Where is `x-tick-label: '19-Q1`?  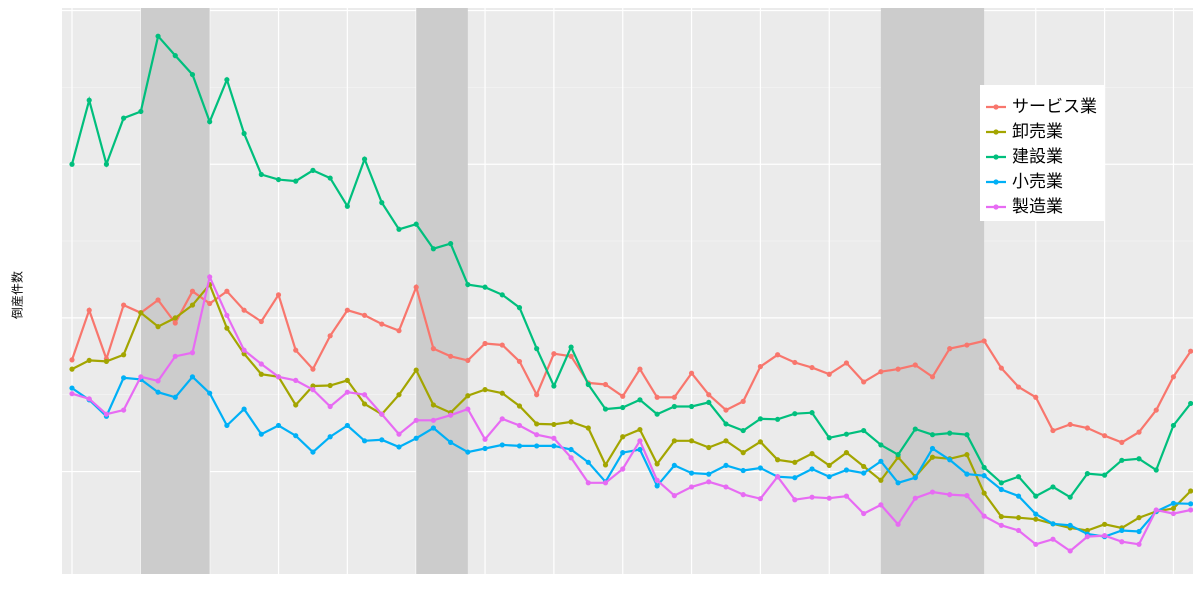 x-tick-label: '19-Q1 is located at coordinates (898, 586).